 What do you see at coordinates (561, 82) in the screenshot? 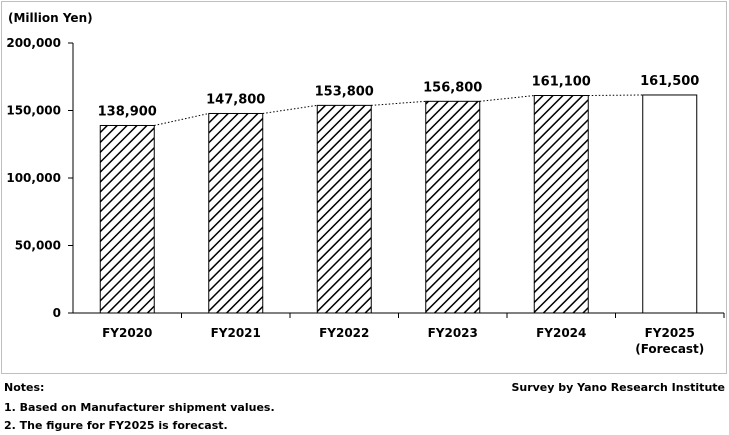
I see `data-label: 161,100` at bounding box center [561, 82].